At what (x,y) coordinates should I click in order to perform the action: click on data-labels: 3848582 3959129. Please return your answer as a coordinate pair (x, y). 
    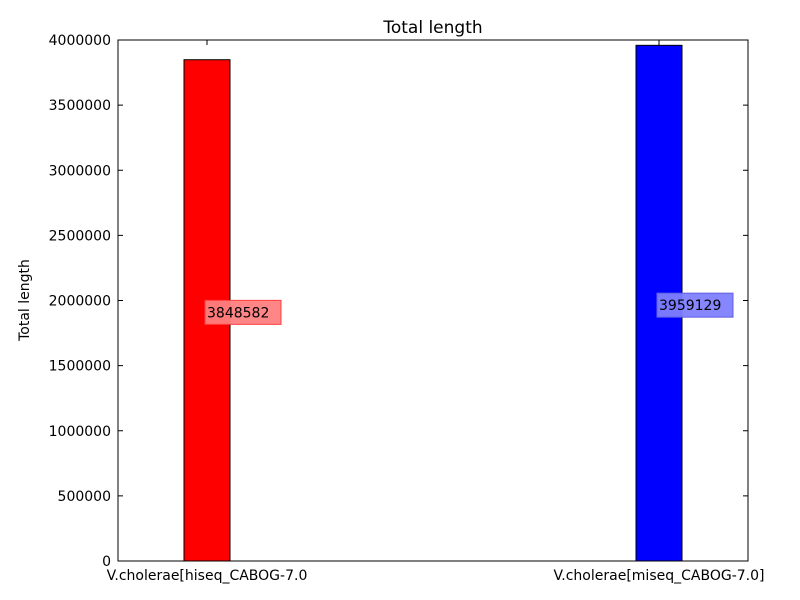
    Looking at the image, I should click on (469, 308).